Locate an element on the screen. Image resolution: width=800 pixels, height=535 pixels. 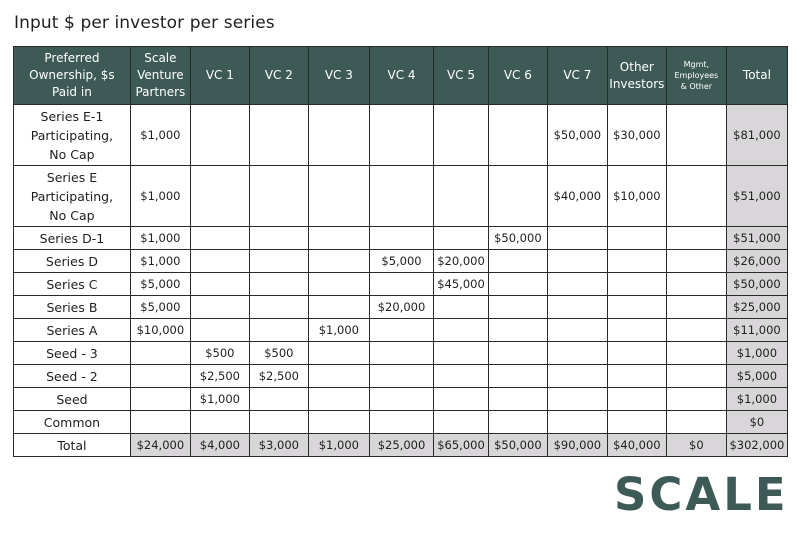
table-cell: $45,000 is located at coordinates (461, 284).